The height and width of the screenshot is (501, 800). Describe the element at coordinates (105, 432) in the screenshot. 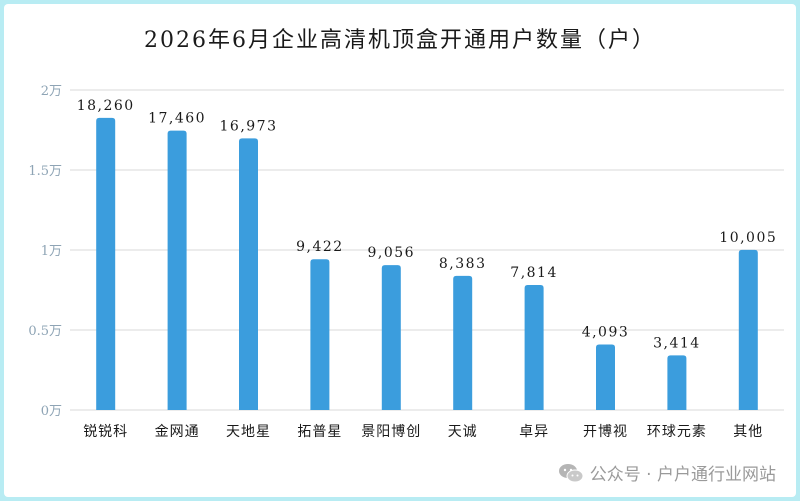

I see `x-tick-label: 锐锐科` at that location.